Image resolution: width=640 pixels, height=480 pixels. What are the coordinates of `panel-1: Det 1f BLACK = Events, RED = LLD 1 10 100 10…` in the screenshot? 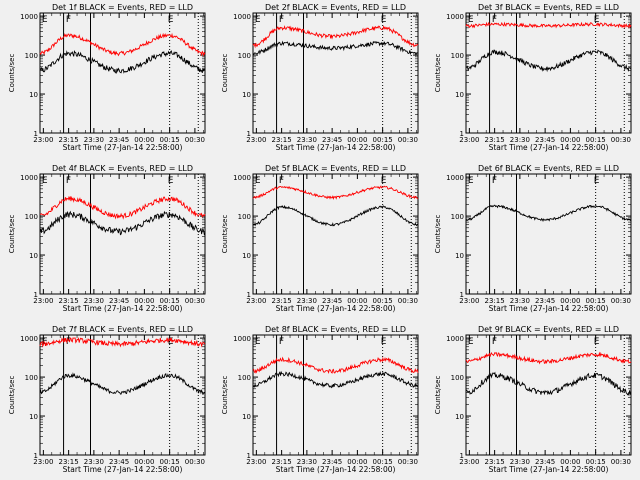 It's located at (107, 77).